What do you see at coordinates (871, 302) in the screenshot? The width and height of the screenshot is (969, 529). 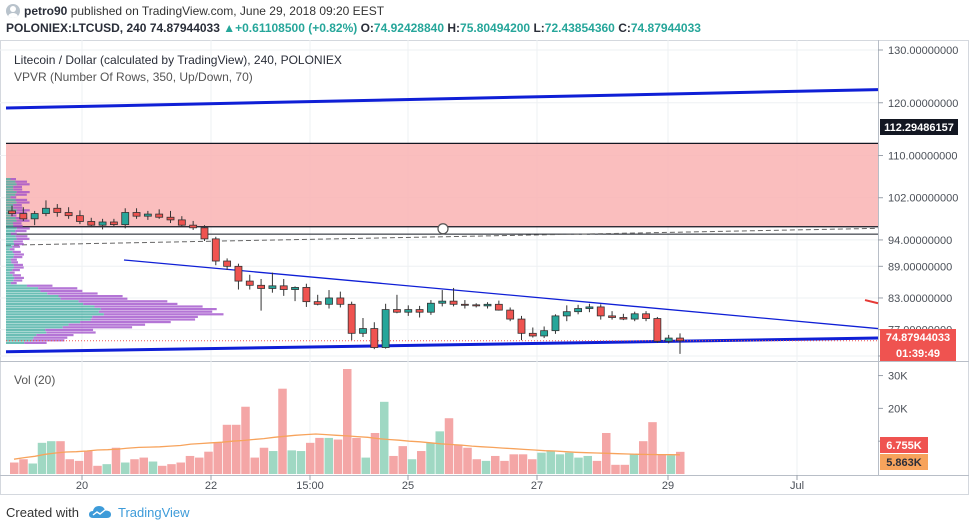 I see `price-marker-line` at bounding box center [871, 302].